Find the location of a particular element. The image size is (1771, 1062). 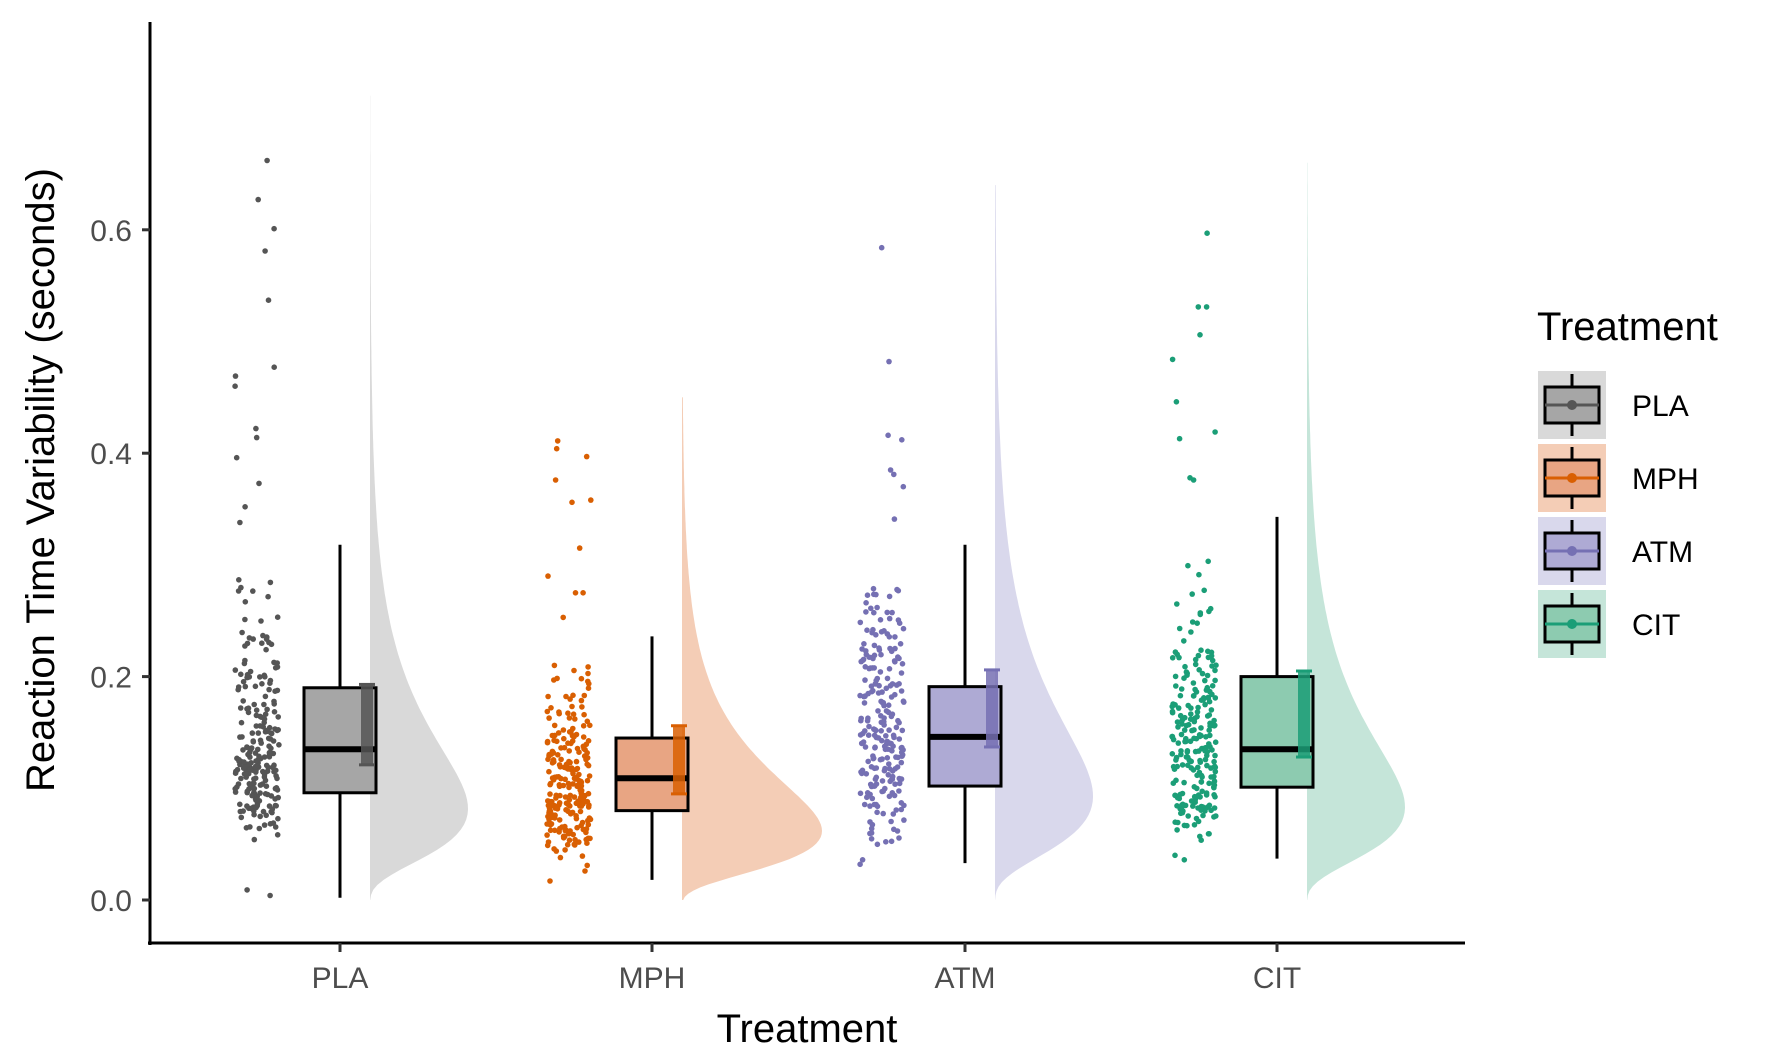

y-tick-label: 0.6 is located at coordinates (111, 231).